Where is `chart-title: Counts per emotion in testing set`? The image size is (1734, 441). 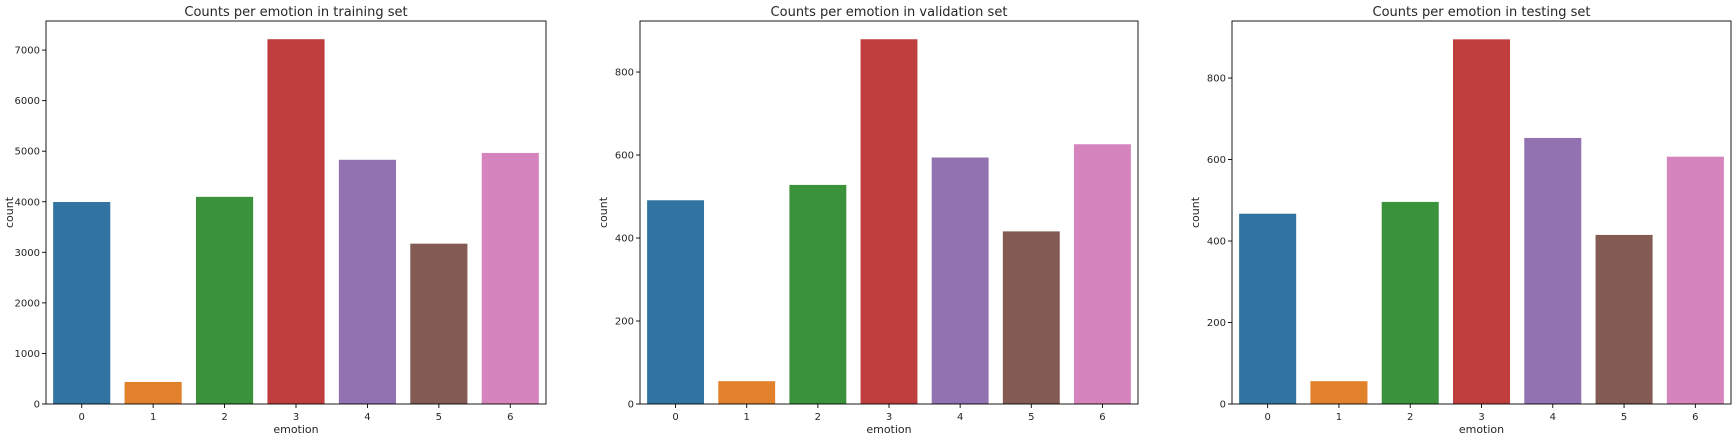 chart-title: Counts per emotion in testing set is located at coordinates (1482, 12).